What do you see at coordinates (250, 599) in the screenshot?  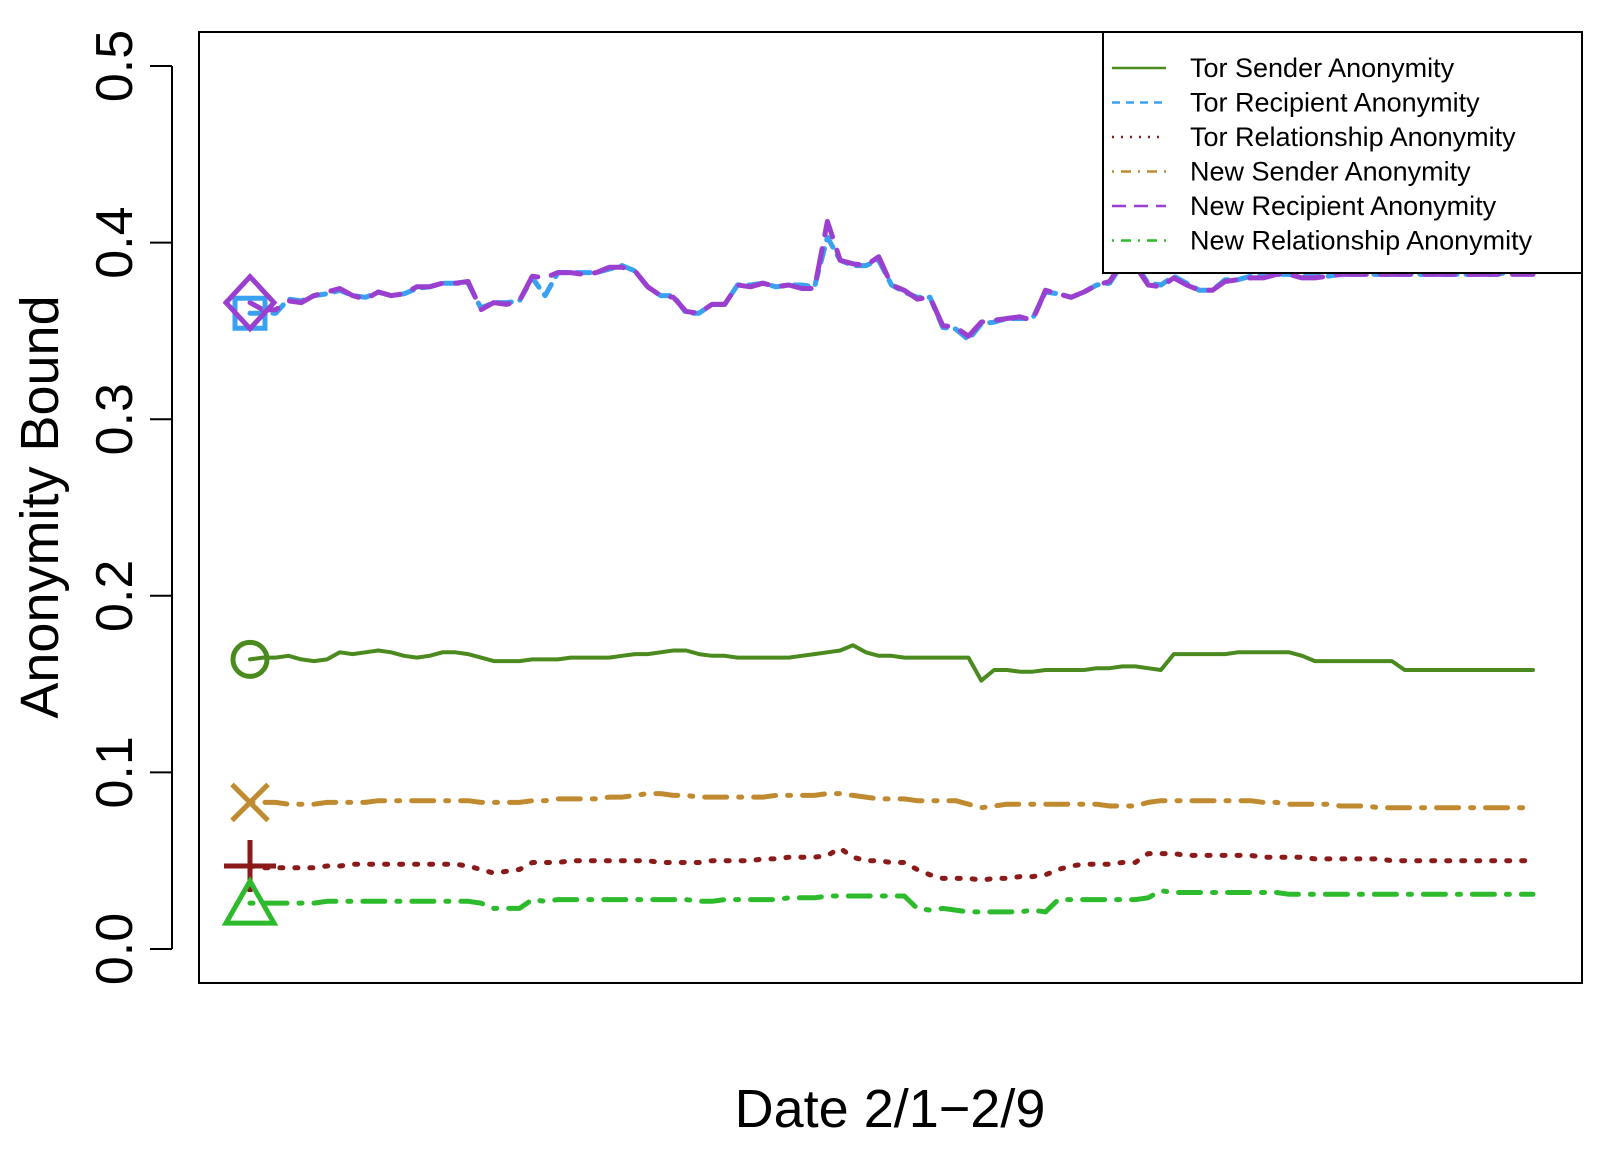 I see `marker-layer` at bounding box center [250, 599].